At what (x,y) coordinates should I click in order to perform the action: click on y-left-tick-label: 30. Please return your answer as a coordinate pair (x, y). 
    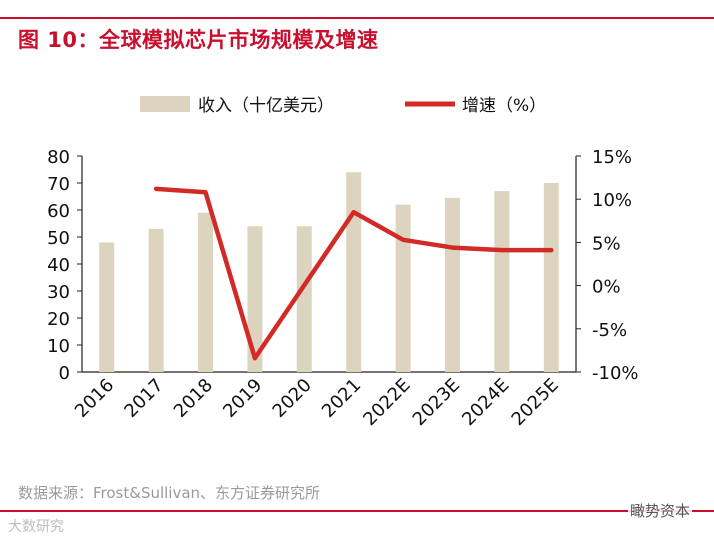
    Looking at the image, I should click on (58, 292).